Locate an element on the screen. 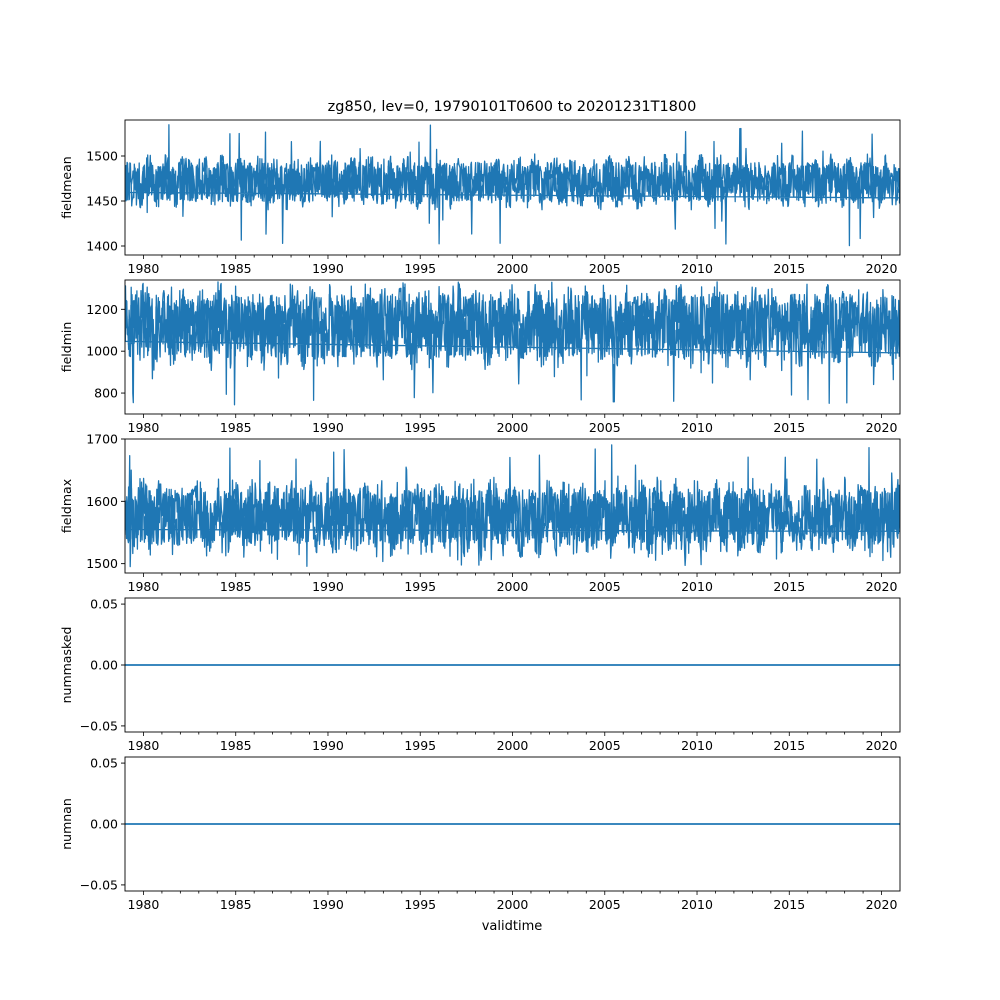  y-tick-label: 800 is located at coordinates (106, 393).